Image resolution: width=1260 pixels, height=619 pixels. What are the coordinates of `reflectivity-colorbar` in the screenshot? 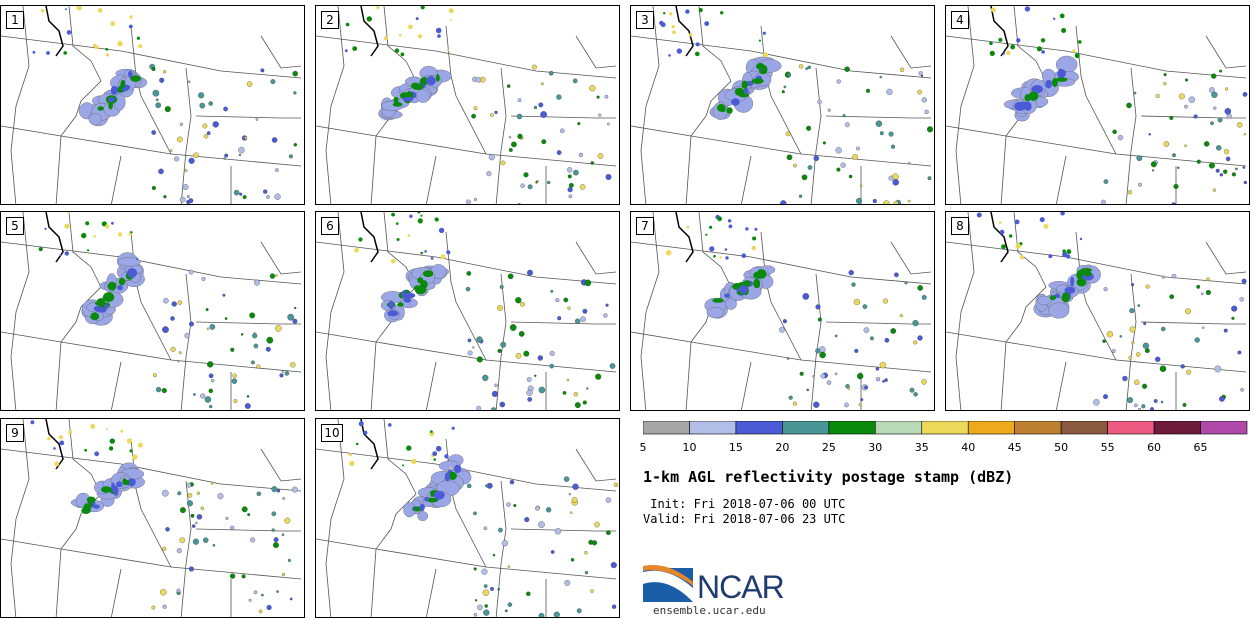 It's located at (945, 428).